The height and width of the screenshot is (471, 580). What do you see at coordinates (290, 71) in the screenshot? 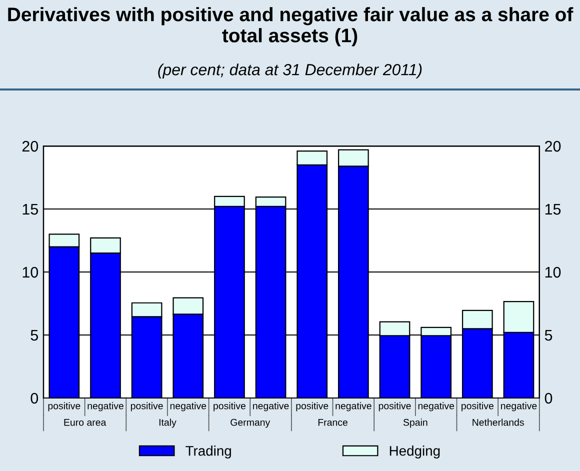
I see `chart-subtitle: (per cent; data at 31 December 2011)` at bounding box center [290, 71].